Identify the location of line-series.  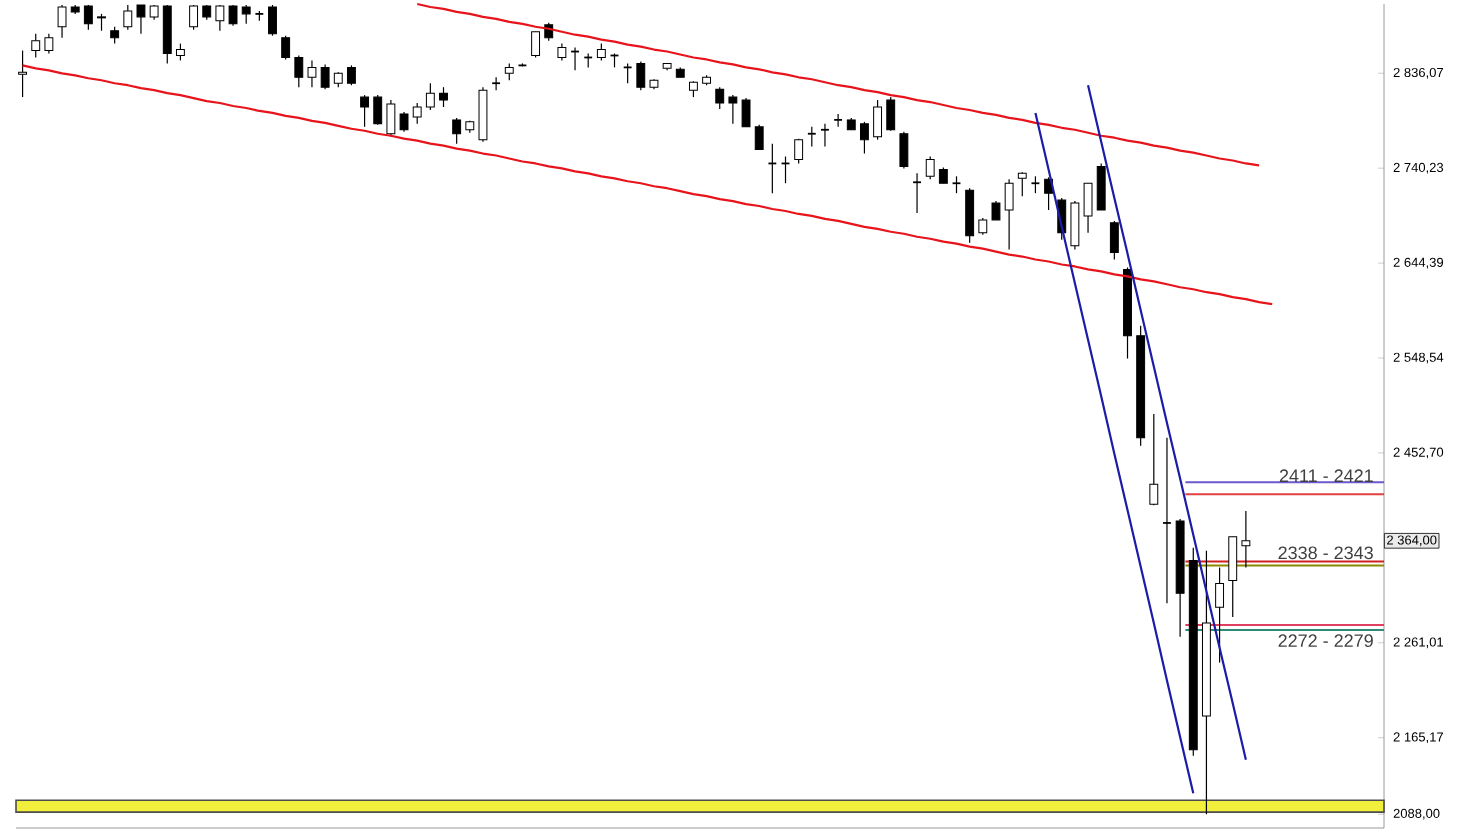
(838, 84).